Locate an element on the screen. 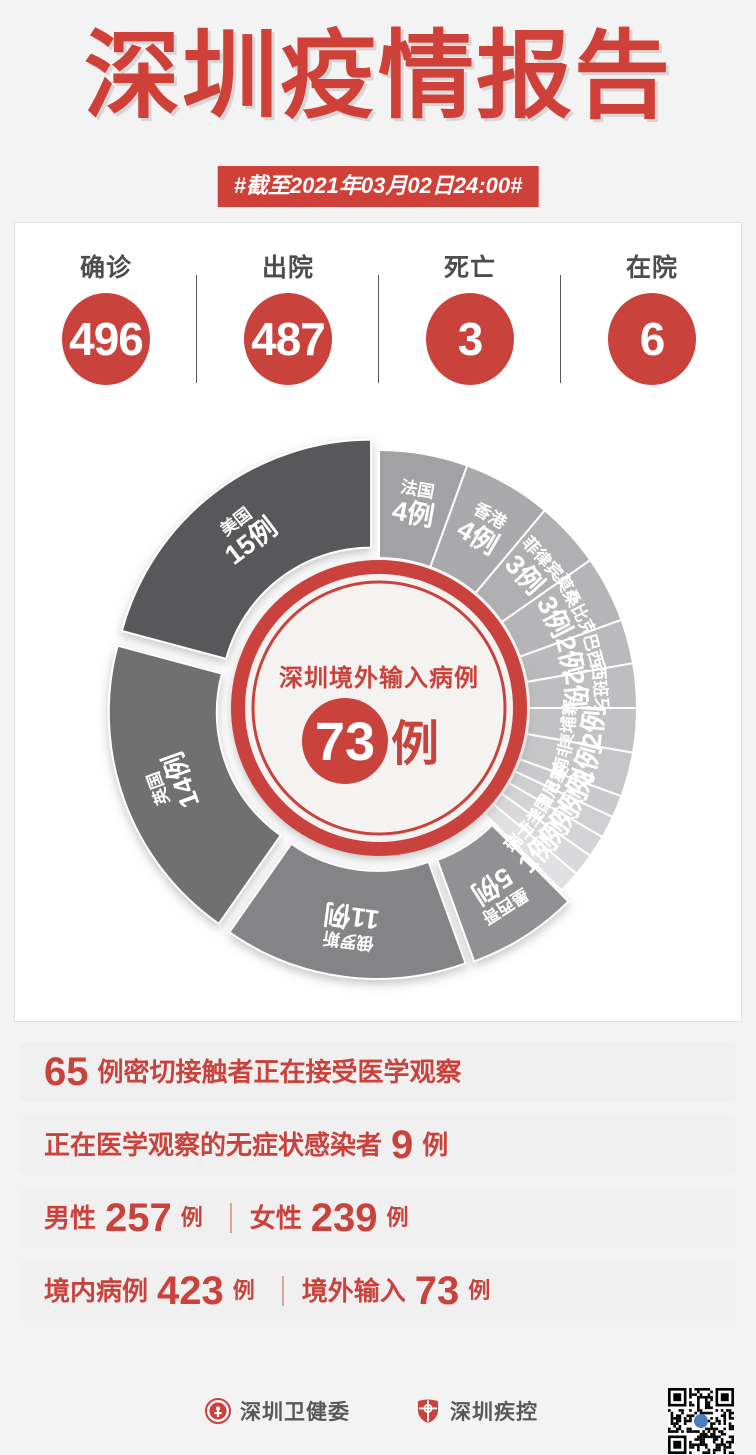  bar-text: 例密切接触者正在接受医学观察 is located at coordinates (279, 1072).